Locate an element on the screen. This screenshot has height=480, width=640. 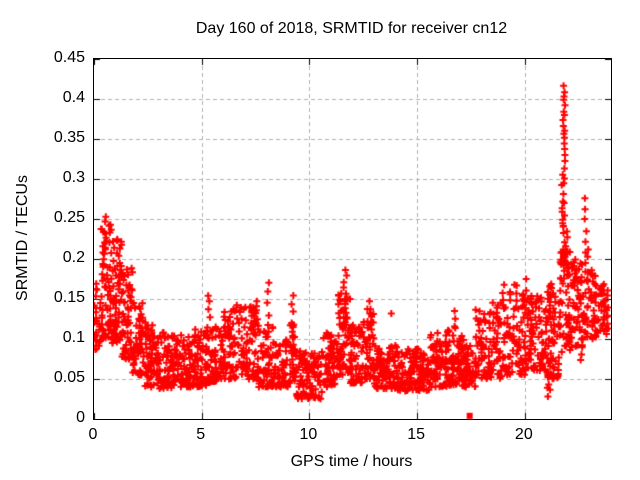
y-tick-label: 0.25 is located at coordinates (69, 217).